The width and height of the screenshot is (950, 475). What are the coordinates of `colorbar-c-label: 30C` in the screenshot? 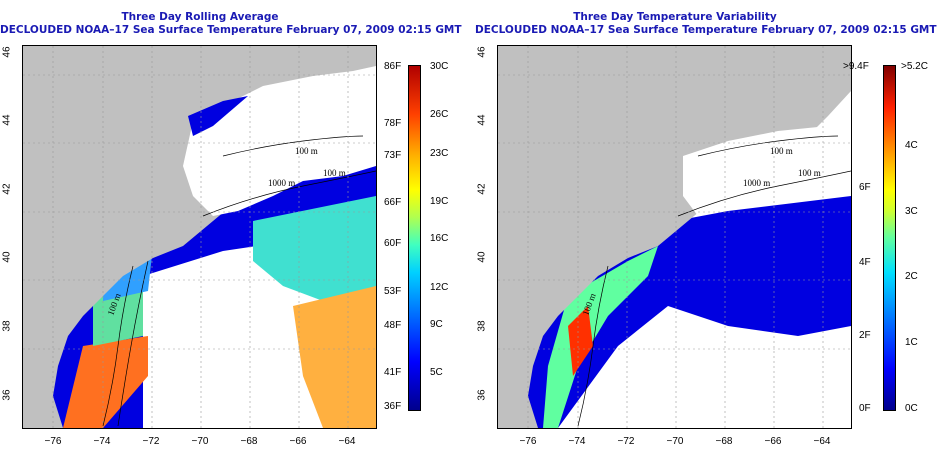 It's located at (439, 66).